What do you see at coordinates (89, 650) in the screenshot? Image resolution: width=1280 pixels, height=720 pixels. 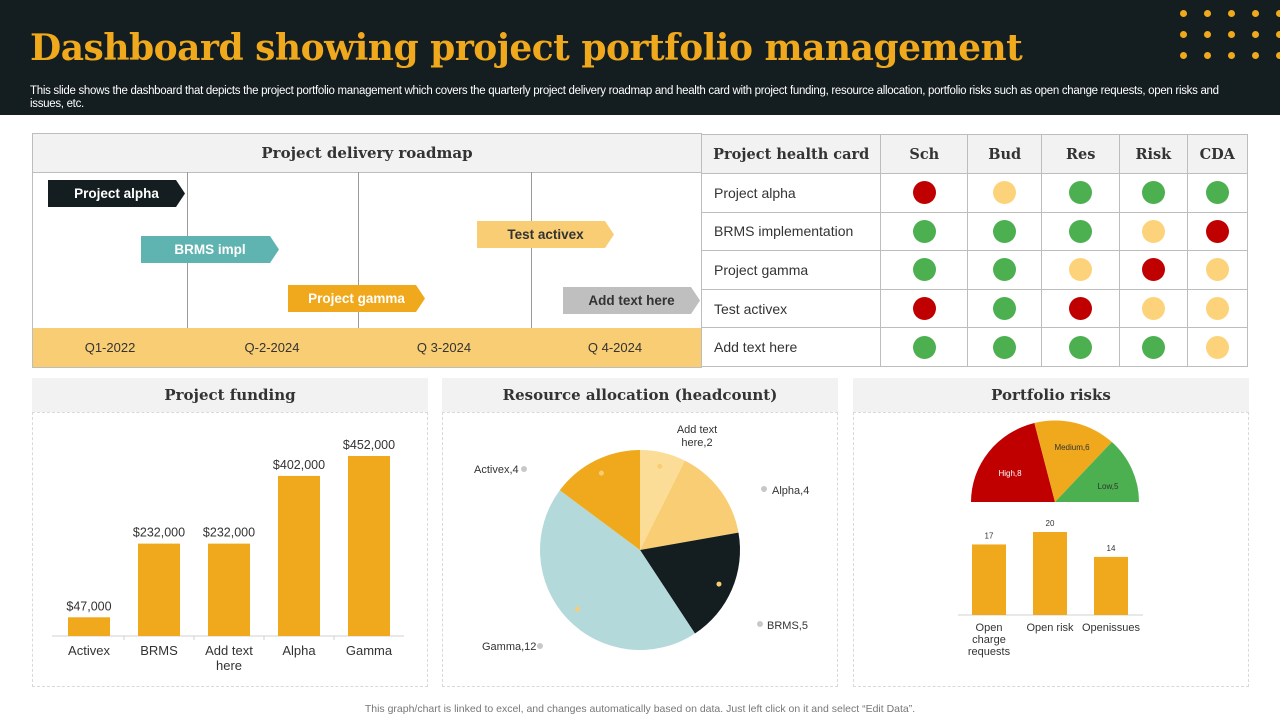 I see `funding-category-label: Activex` at bounding box center [89, 650].